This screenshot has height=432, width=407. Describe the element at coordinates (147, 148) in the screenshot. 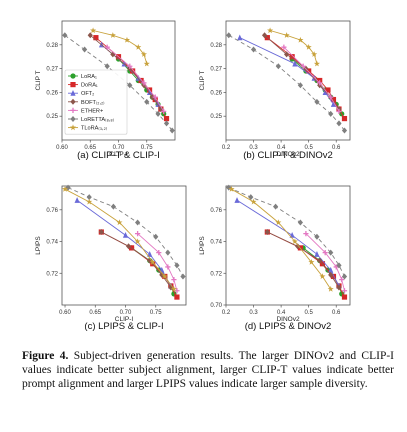

I see `x-tick-label: 0.75` at that location.